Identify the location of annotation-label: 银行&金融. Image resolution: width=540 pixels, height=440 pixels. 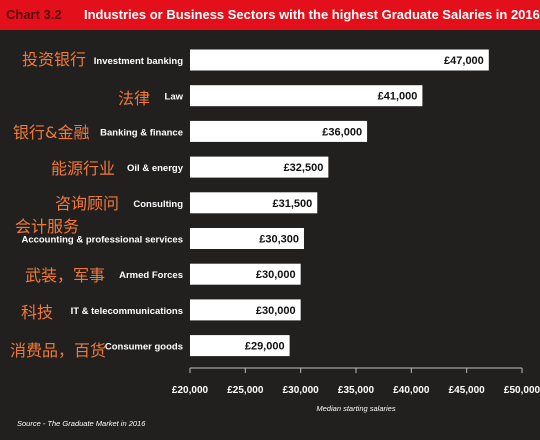
(51, 132).